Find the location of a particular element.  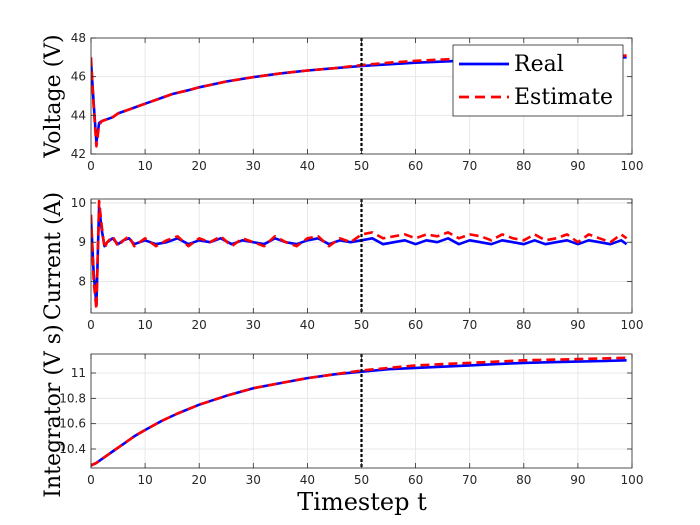

y-tick-label: 11 is located at coordinates (78, 373).